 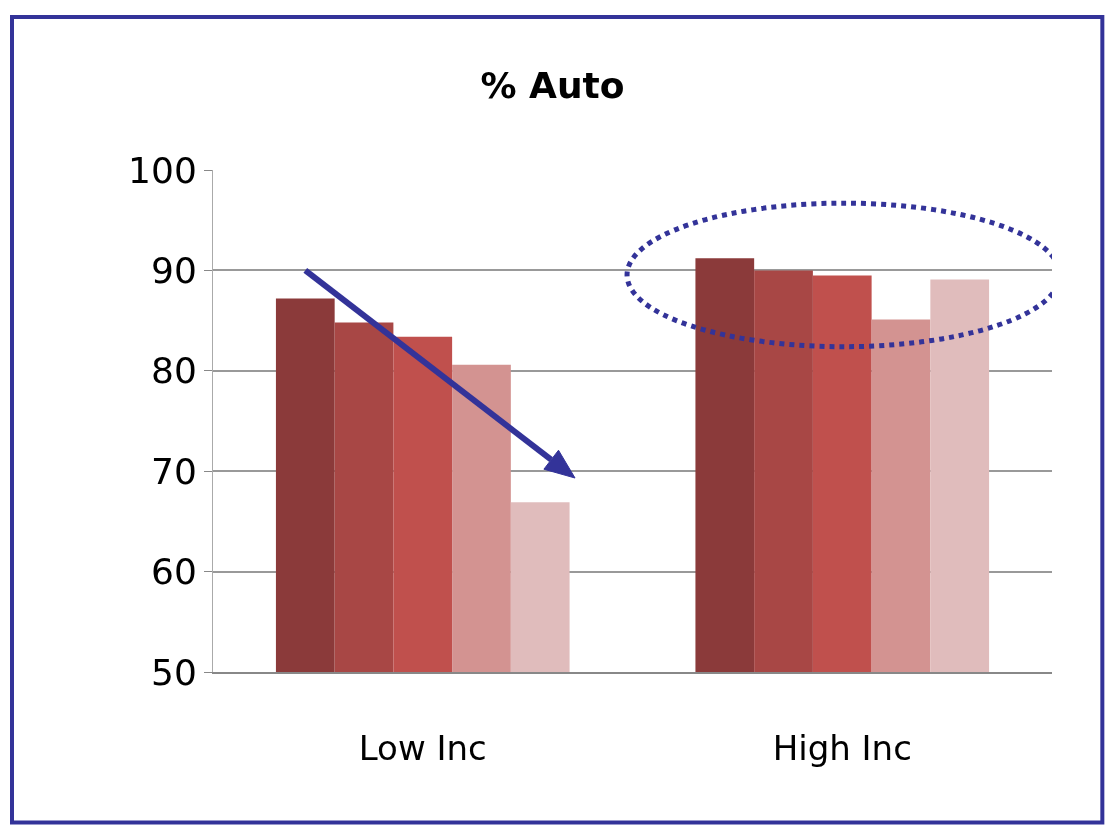 I want to click on x-tick-label: High Inc, so click(x=842, y=747).